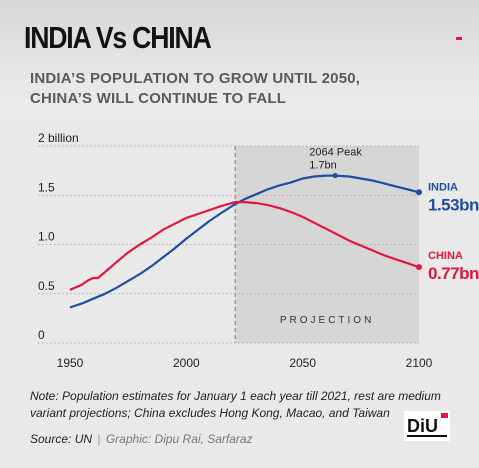  What do you see at coordinates (158, 98) in the screenshot?
I see `subtitle-line-2: CHINA’S WILL CONTINUE TO FALL` at bounding box center [158, 98].